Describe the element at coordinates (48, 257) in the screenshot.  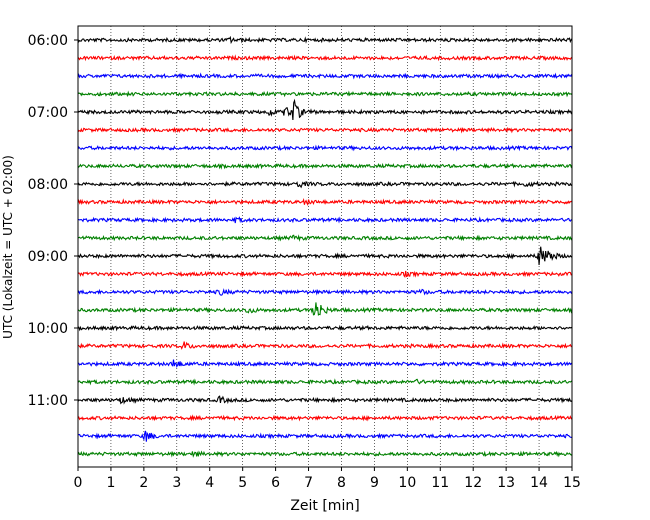
I see `y-tick-label: 09:00` at that location.